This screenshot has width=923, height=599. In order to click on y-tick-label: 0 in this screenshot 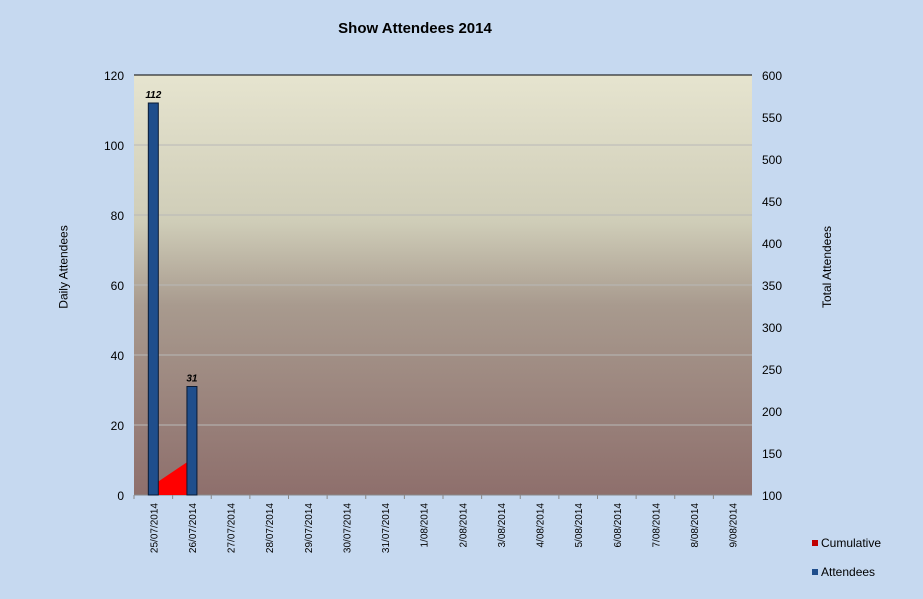, I will do `click(120, 496)`.